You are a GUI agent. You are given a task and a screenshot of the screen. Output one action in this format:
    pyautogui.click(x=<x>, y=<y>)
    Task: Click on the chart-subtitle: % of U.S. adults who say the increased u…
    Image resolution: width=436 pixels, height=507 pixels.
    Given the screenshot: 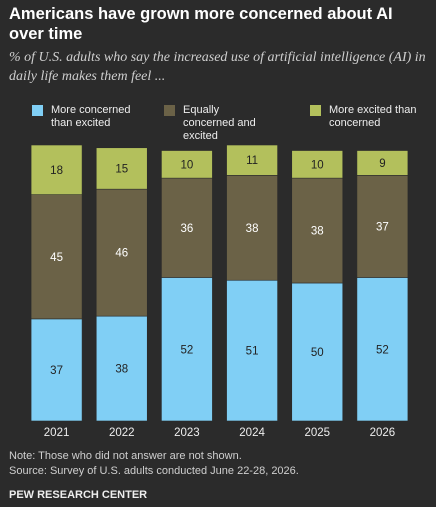 What is the action you would take?
    pyautogui.click(x=217, y=67)
    